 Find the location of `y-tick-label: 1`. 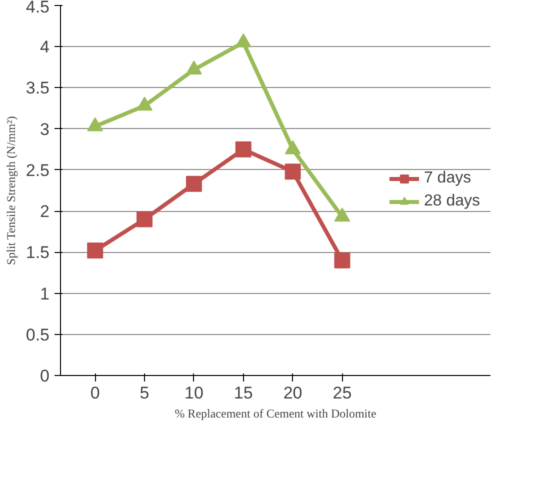

y-tick-label: 1 is located at coordinates (45, 294).